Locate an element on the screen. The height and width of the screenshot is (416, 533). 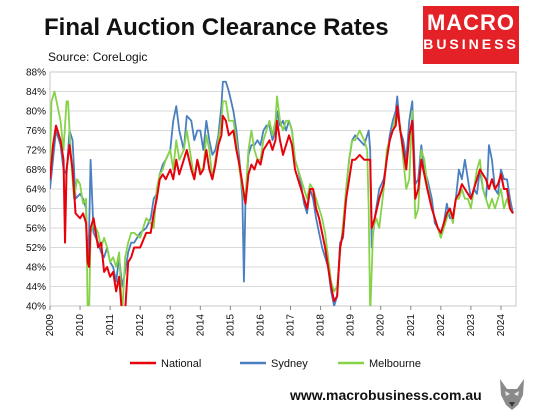
legend-label-national: National is located at coordinates (181, 364).